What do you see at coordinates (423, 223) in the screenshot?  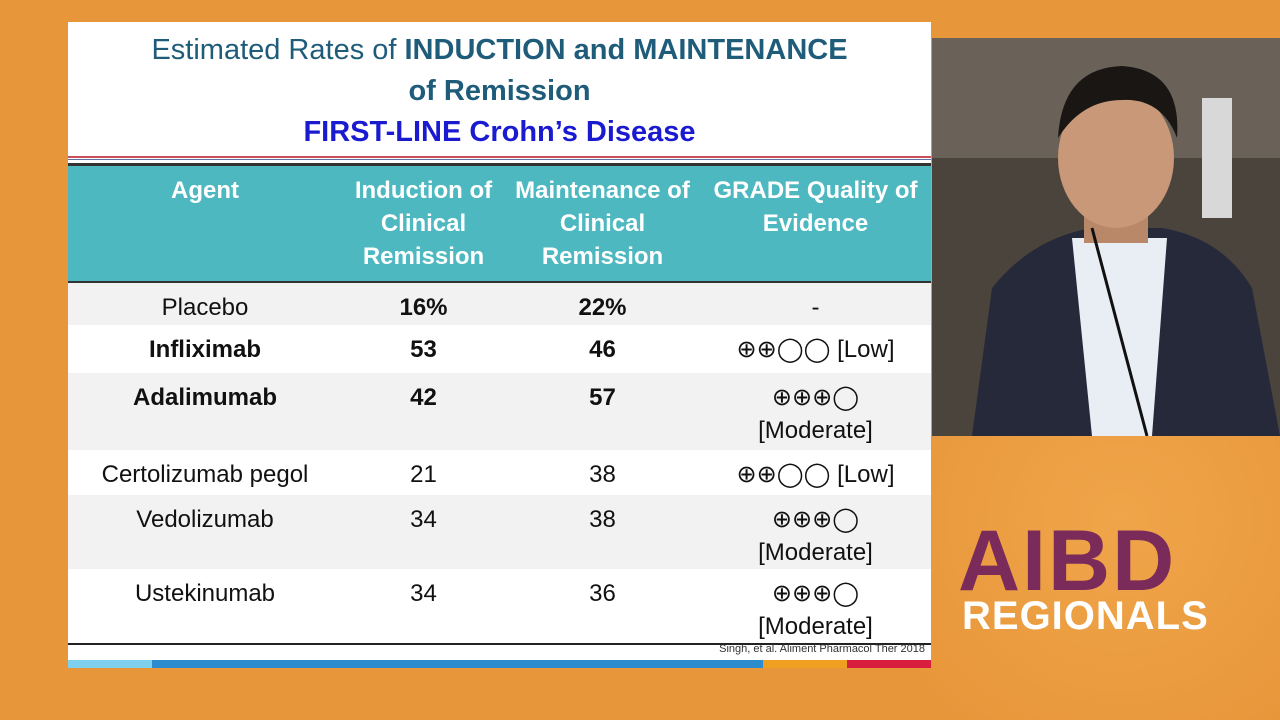 I see `header-cell: Induction of Clinical Remission` at bounding box center [423, 223].